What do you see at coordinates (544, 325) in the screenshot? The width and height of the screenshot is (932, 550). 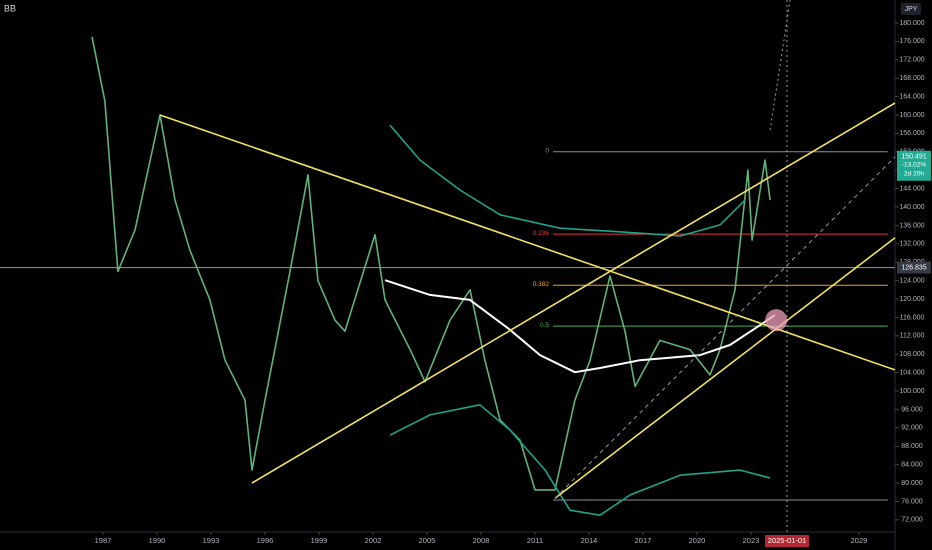 I see `fib-label: 0.5` at bounding box center [544, 325].